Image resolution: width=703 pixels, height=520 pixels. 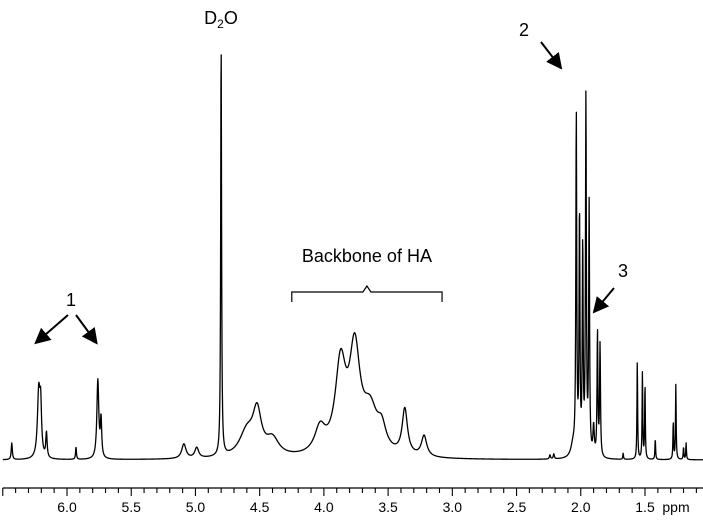 What do you see at coordinates (196, 507) in the screenshot?
I see `x-tick-label: 5.0` at bounding box center [196, 507].